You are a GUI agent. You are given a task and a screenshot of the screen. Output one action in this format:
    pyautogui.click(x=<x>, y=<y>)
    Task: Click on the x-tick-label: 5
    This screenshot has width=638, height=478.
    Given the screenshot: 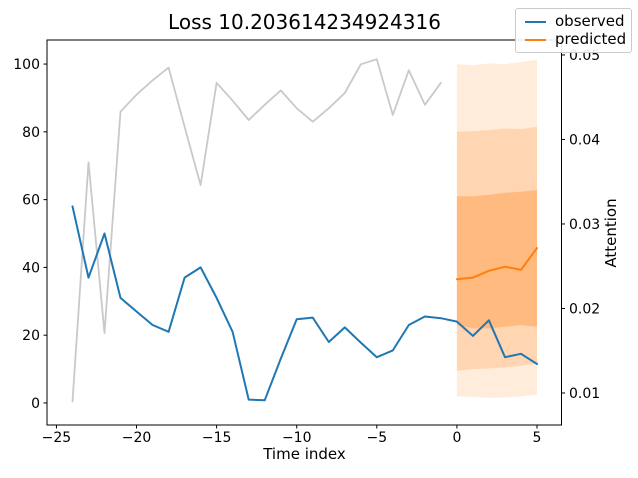 What is the action you would take?
    pyautogui.click(x=537, y=438)
    